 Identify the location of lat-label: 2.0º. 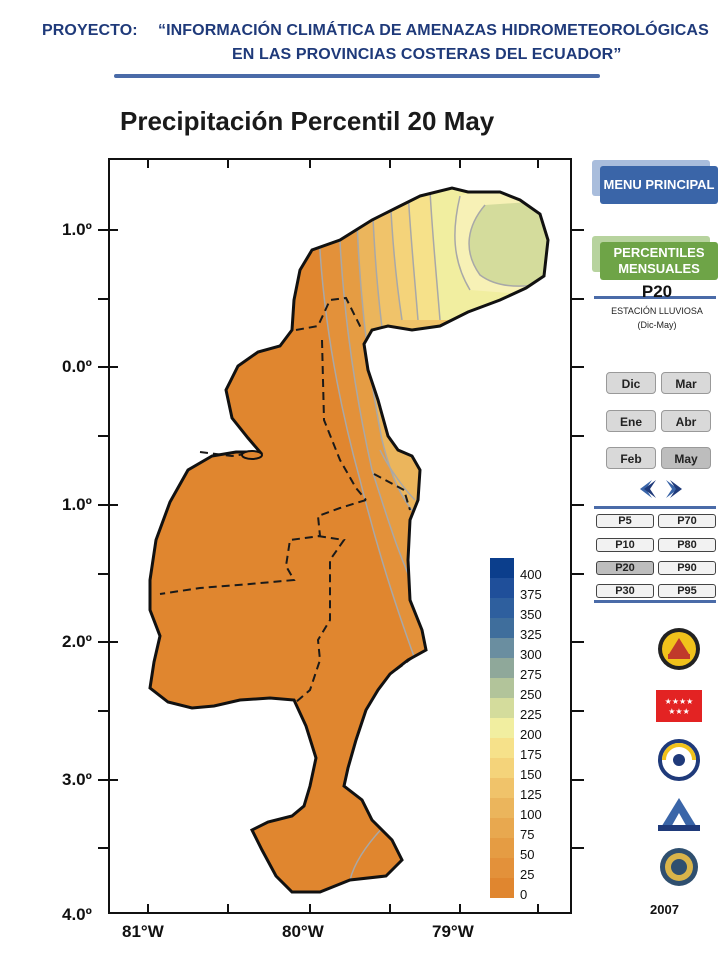
(77, 641).